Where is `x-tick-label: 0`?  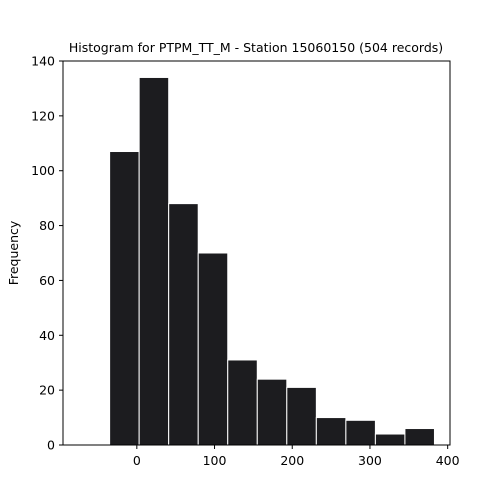
x-tick-label: 0 is located at coordinates (137, 460).